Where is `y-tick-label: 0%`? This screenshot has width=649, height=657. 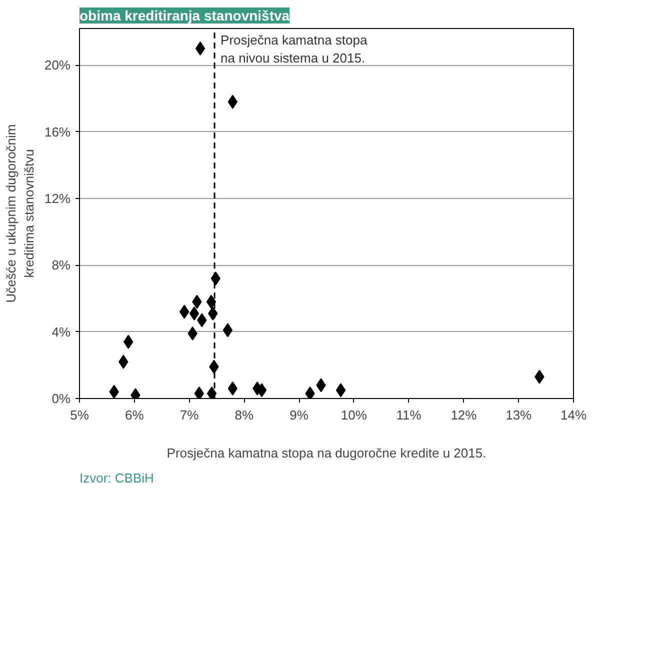
y-tick-label: 0% is located at coordinates (61, 398).